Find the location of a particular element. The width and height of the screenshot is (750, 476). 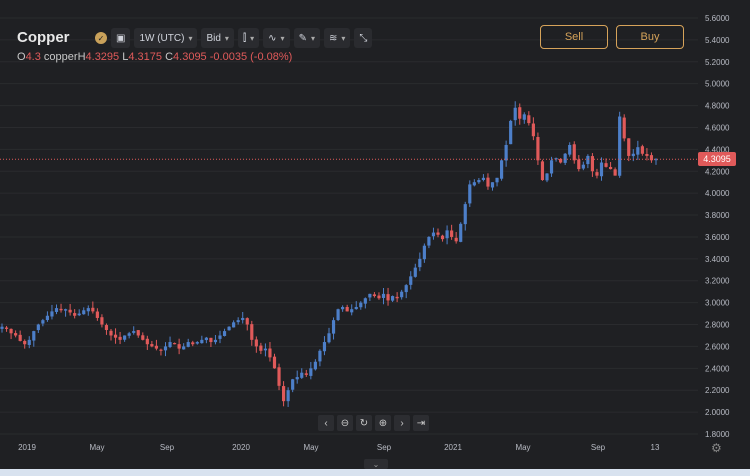

gear-icon: ⚙ is located at coordinates (716, 448).